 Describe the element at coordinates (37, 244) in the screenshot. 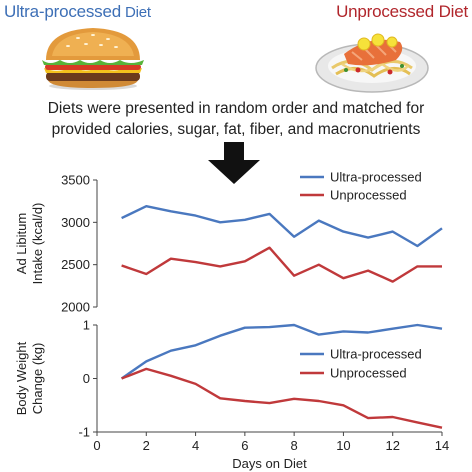

I see `y-axis-label-line-2: Intake (kcal/d)` at that location.